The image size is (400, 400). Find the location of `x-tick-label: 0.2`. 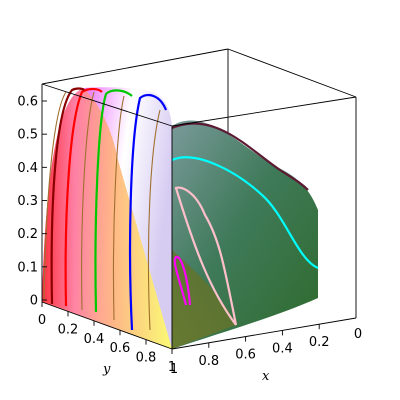

x-tick-label: 0.2 is located at coordinates (319, 342).